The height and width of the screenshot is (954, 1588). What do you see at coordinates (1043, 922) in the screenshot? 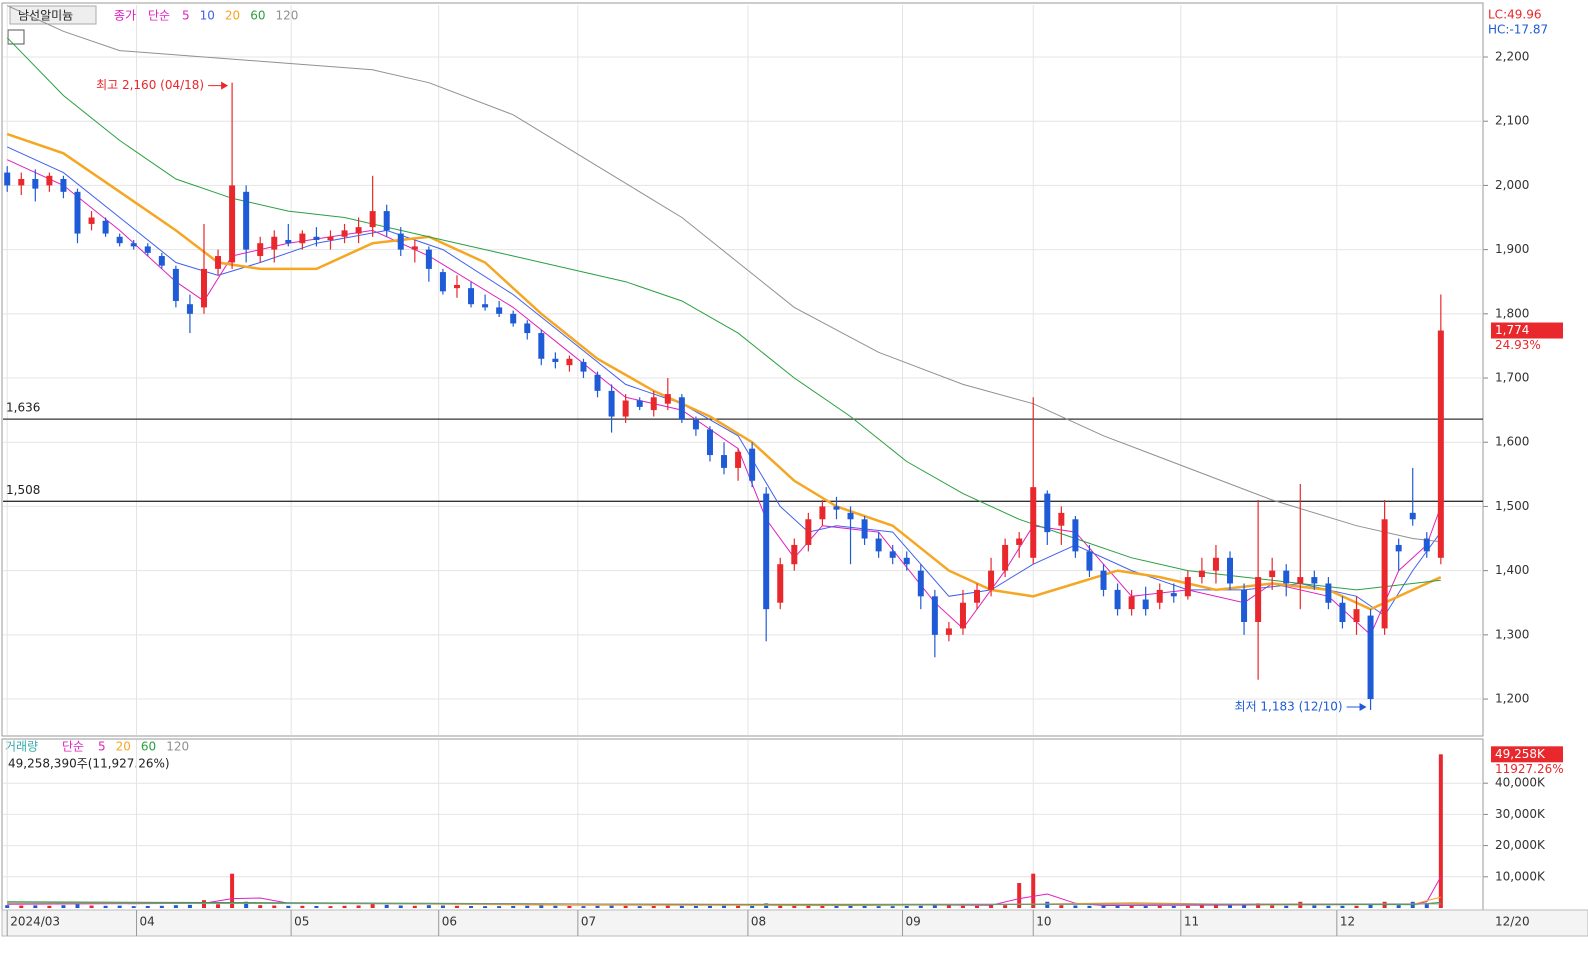
I see `x-tick-label: 10` at bounding box center [1043, 922].